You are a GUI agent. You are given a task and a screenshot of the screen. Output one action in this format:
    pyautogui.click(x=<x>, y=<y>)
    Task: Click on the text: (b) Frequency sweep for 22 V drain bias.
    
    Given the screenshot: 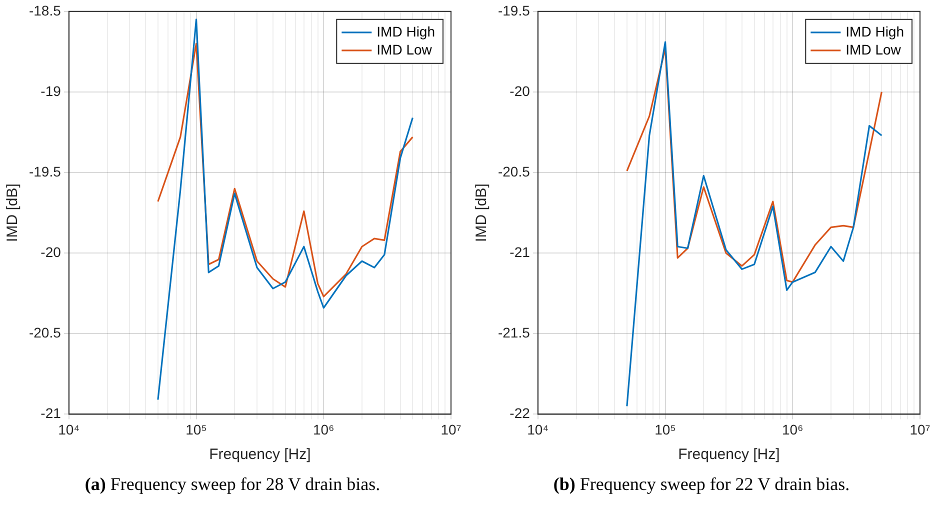 What is the action you would take?
    pyautogui.click(x=701, y=484)
    